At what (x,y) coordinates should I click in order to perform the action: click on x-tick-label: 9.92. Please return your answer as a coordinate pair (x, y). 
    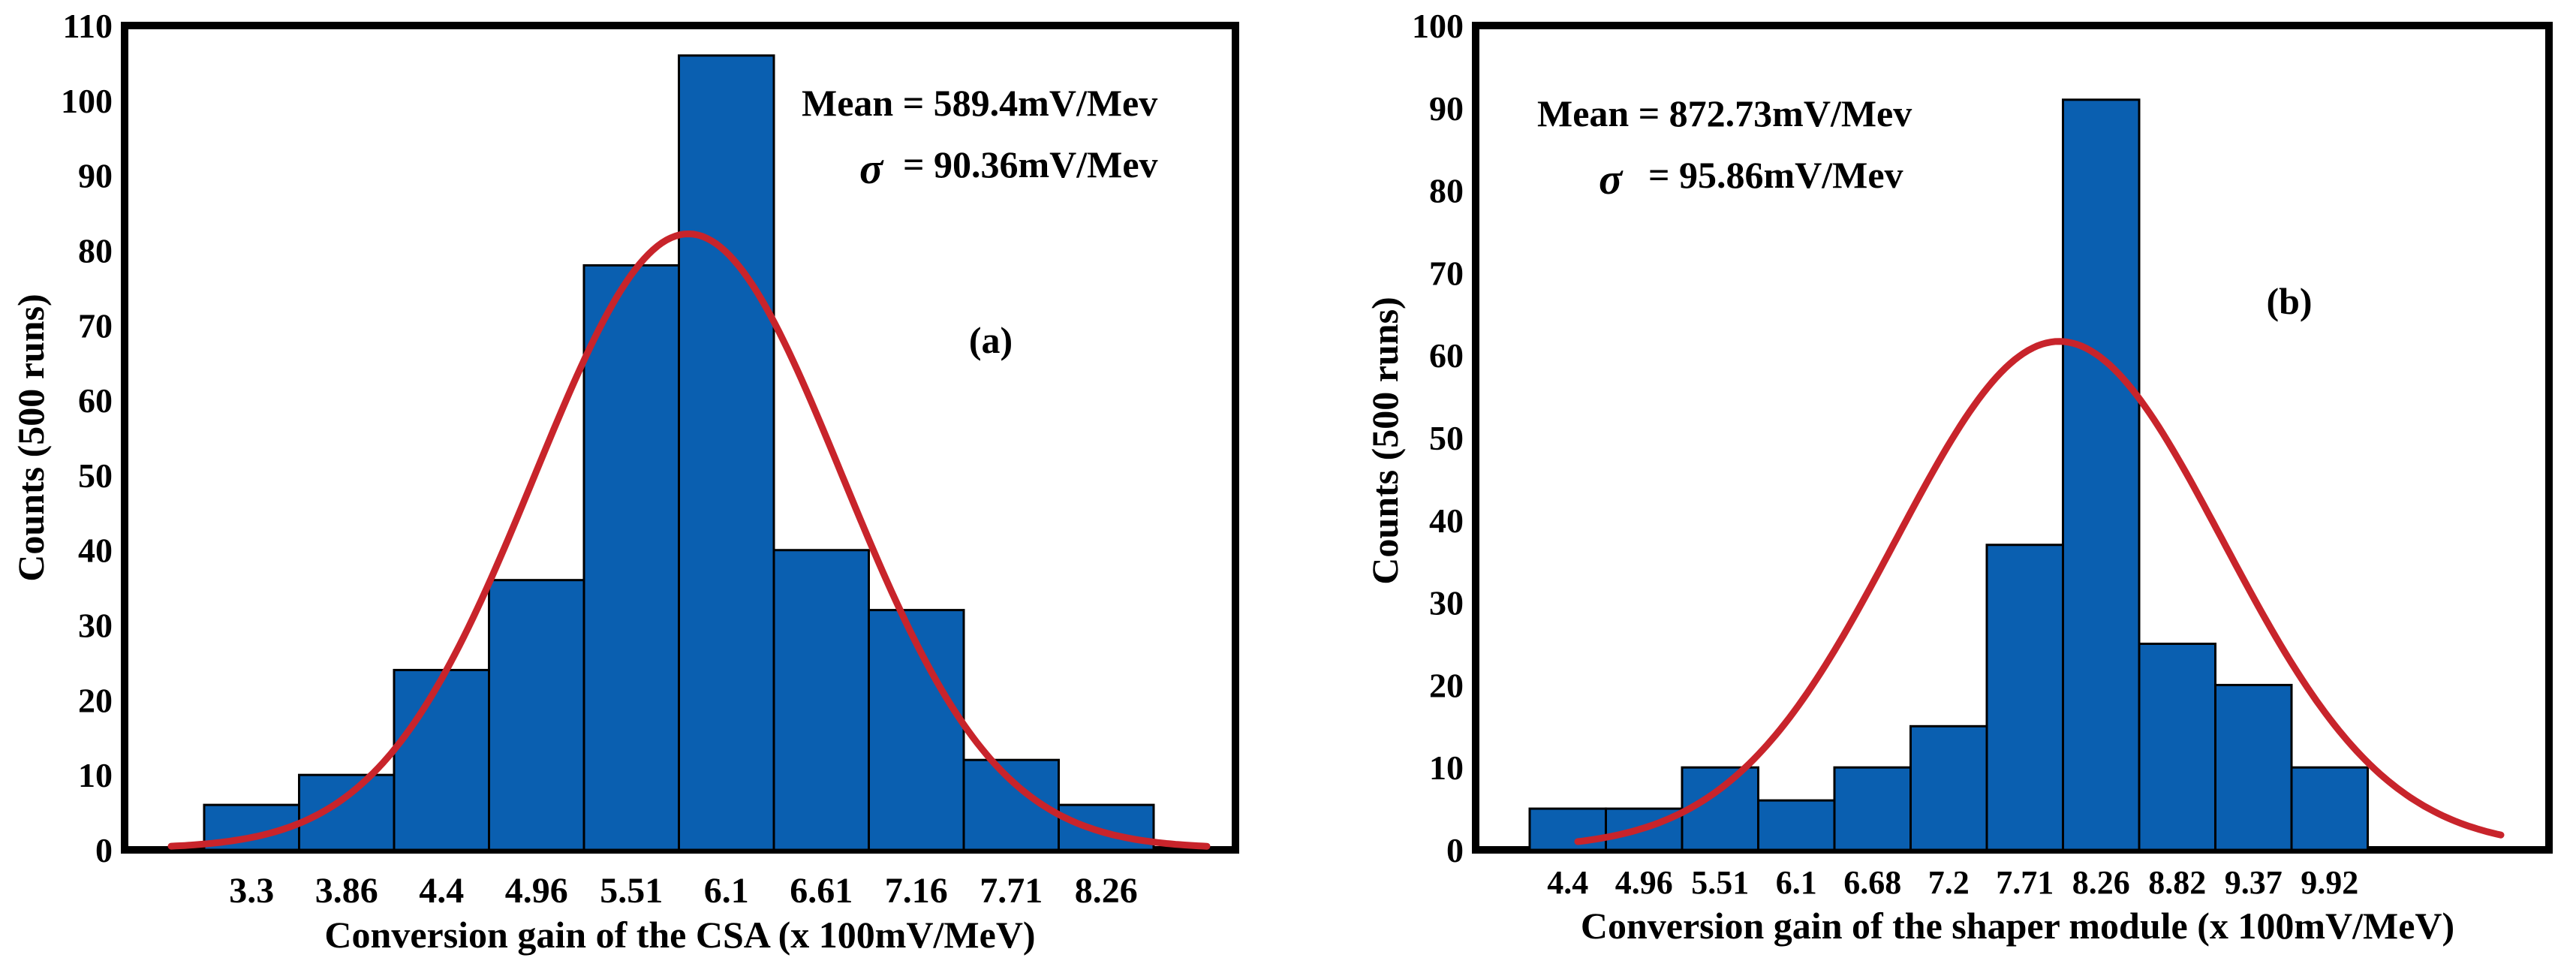
    Looking at the image, I should click on (2329, 882).